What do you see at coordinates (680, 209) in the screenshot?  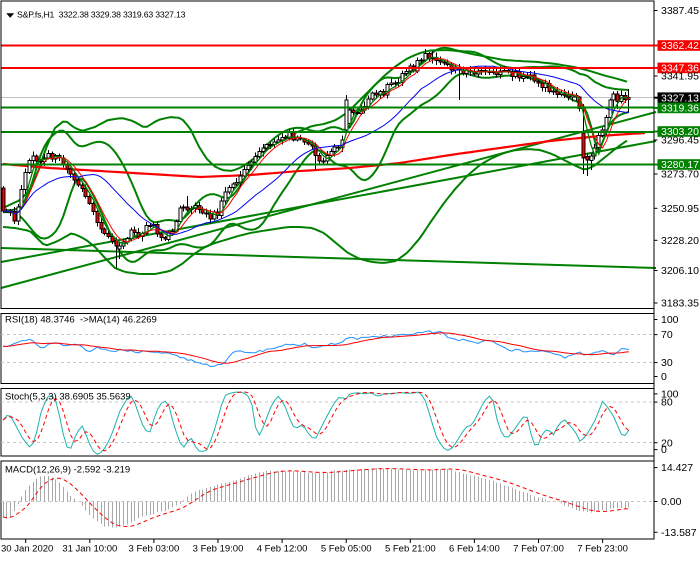 I see `svg-text: 3250.95` at bounding box center [680, 209].